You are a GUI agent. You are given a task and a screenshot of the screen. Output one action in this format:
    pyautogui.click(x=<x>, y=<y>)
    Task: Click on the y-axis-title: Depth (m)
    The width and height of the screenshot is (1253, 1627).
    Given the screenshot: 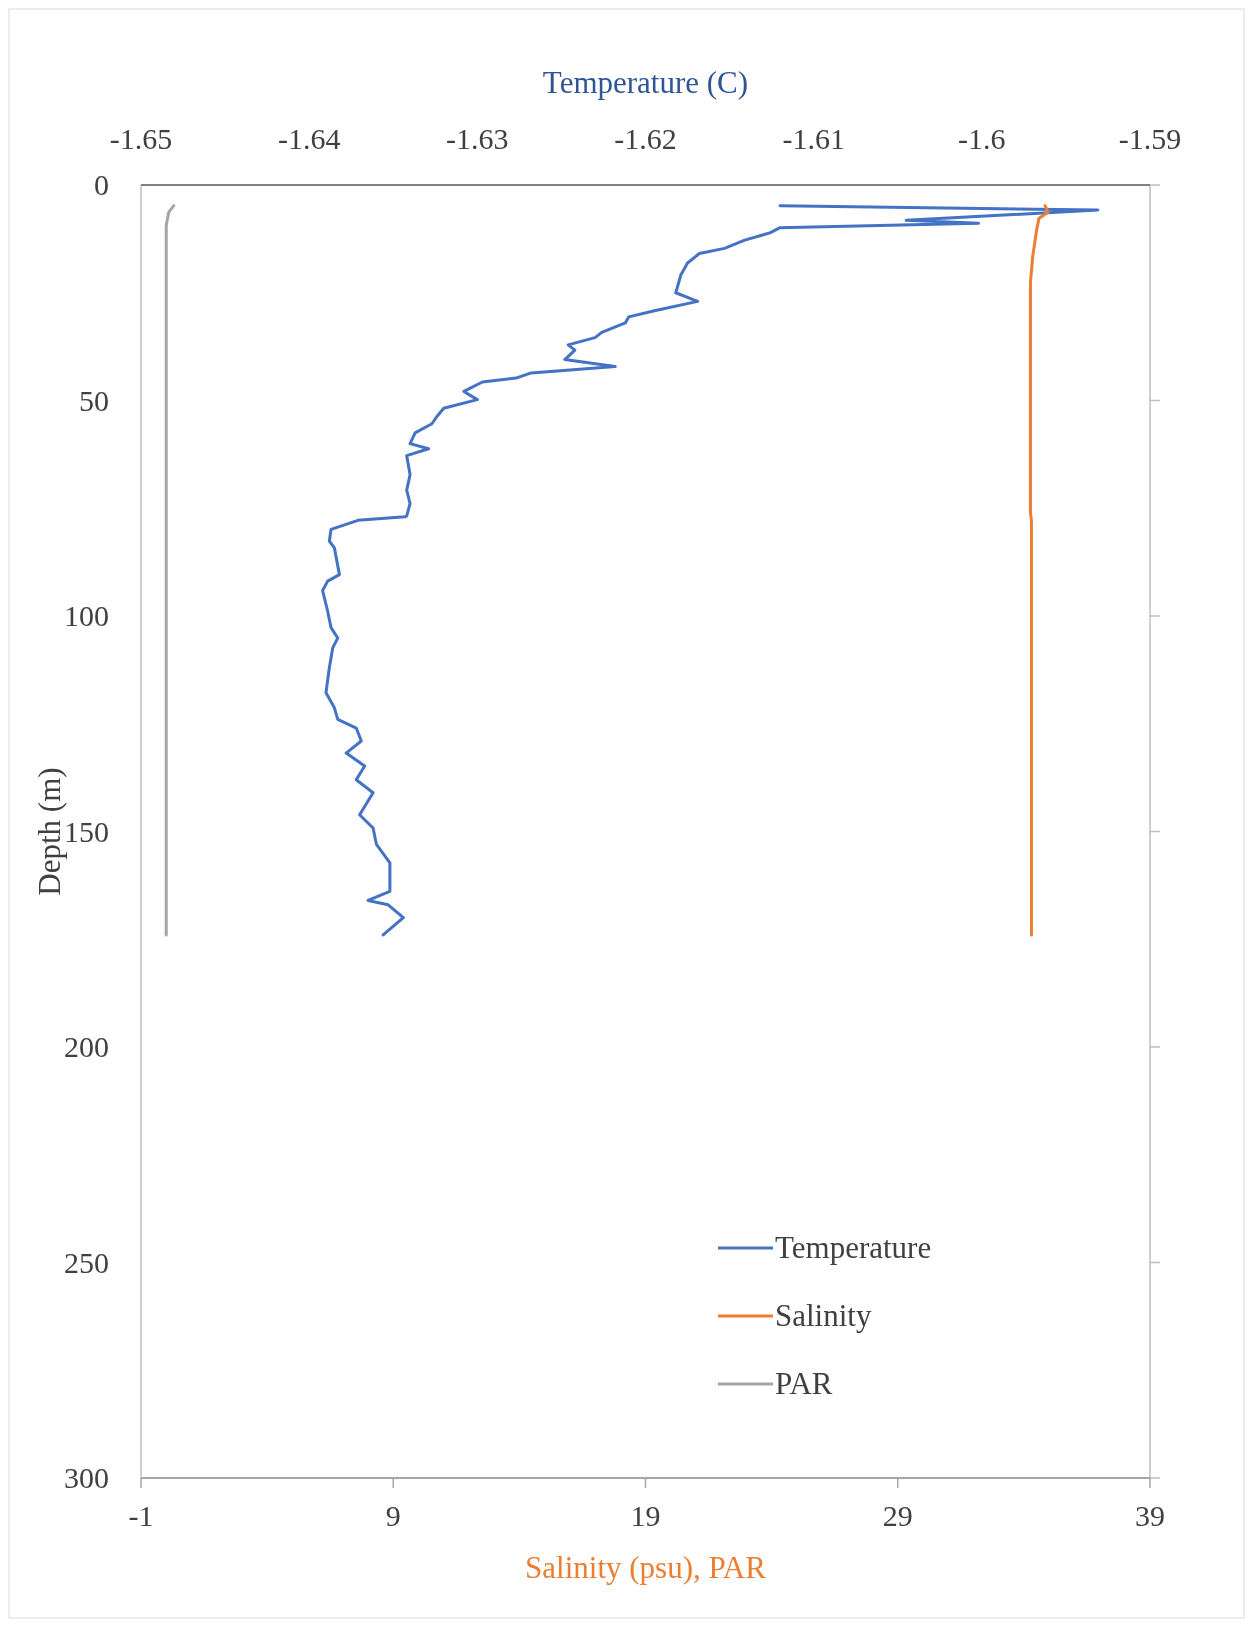 What is the action you would take?
    pyautogui.click(x=49, y=831)
    